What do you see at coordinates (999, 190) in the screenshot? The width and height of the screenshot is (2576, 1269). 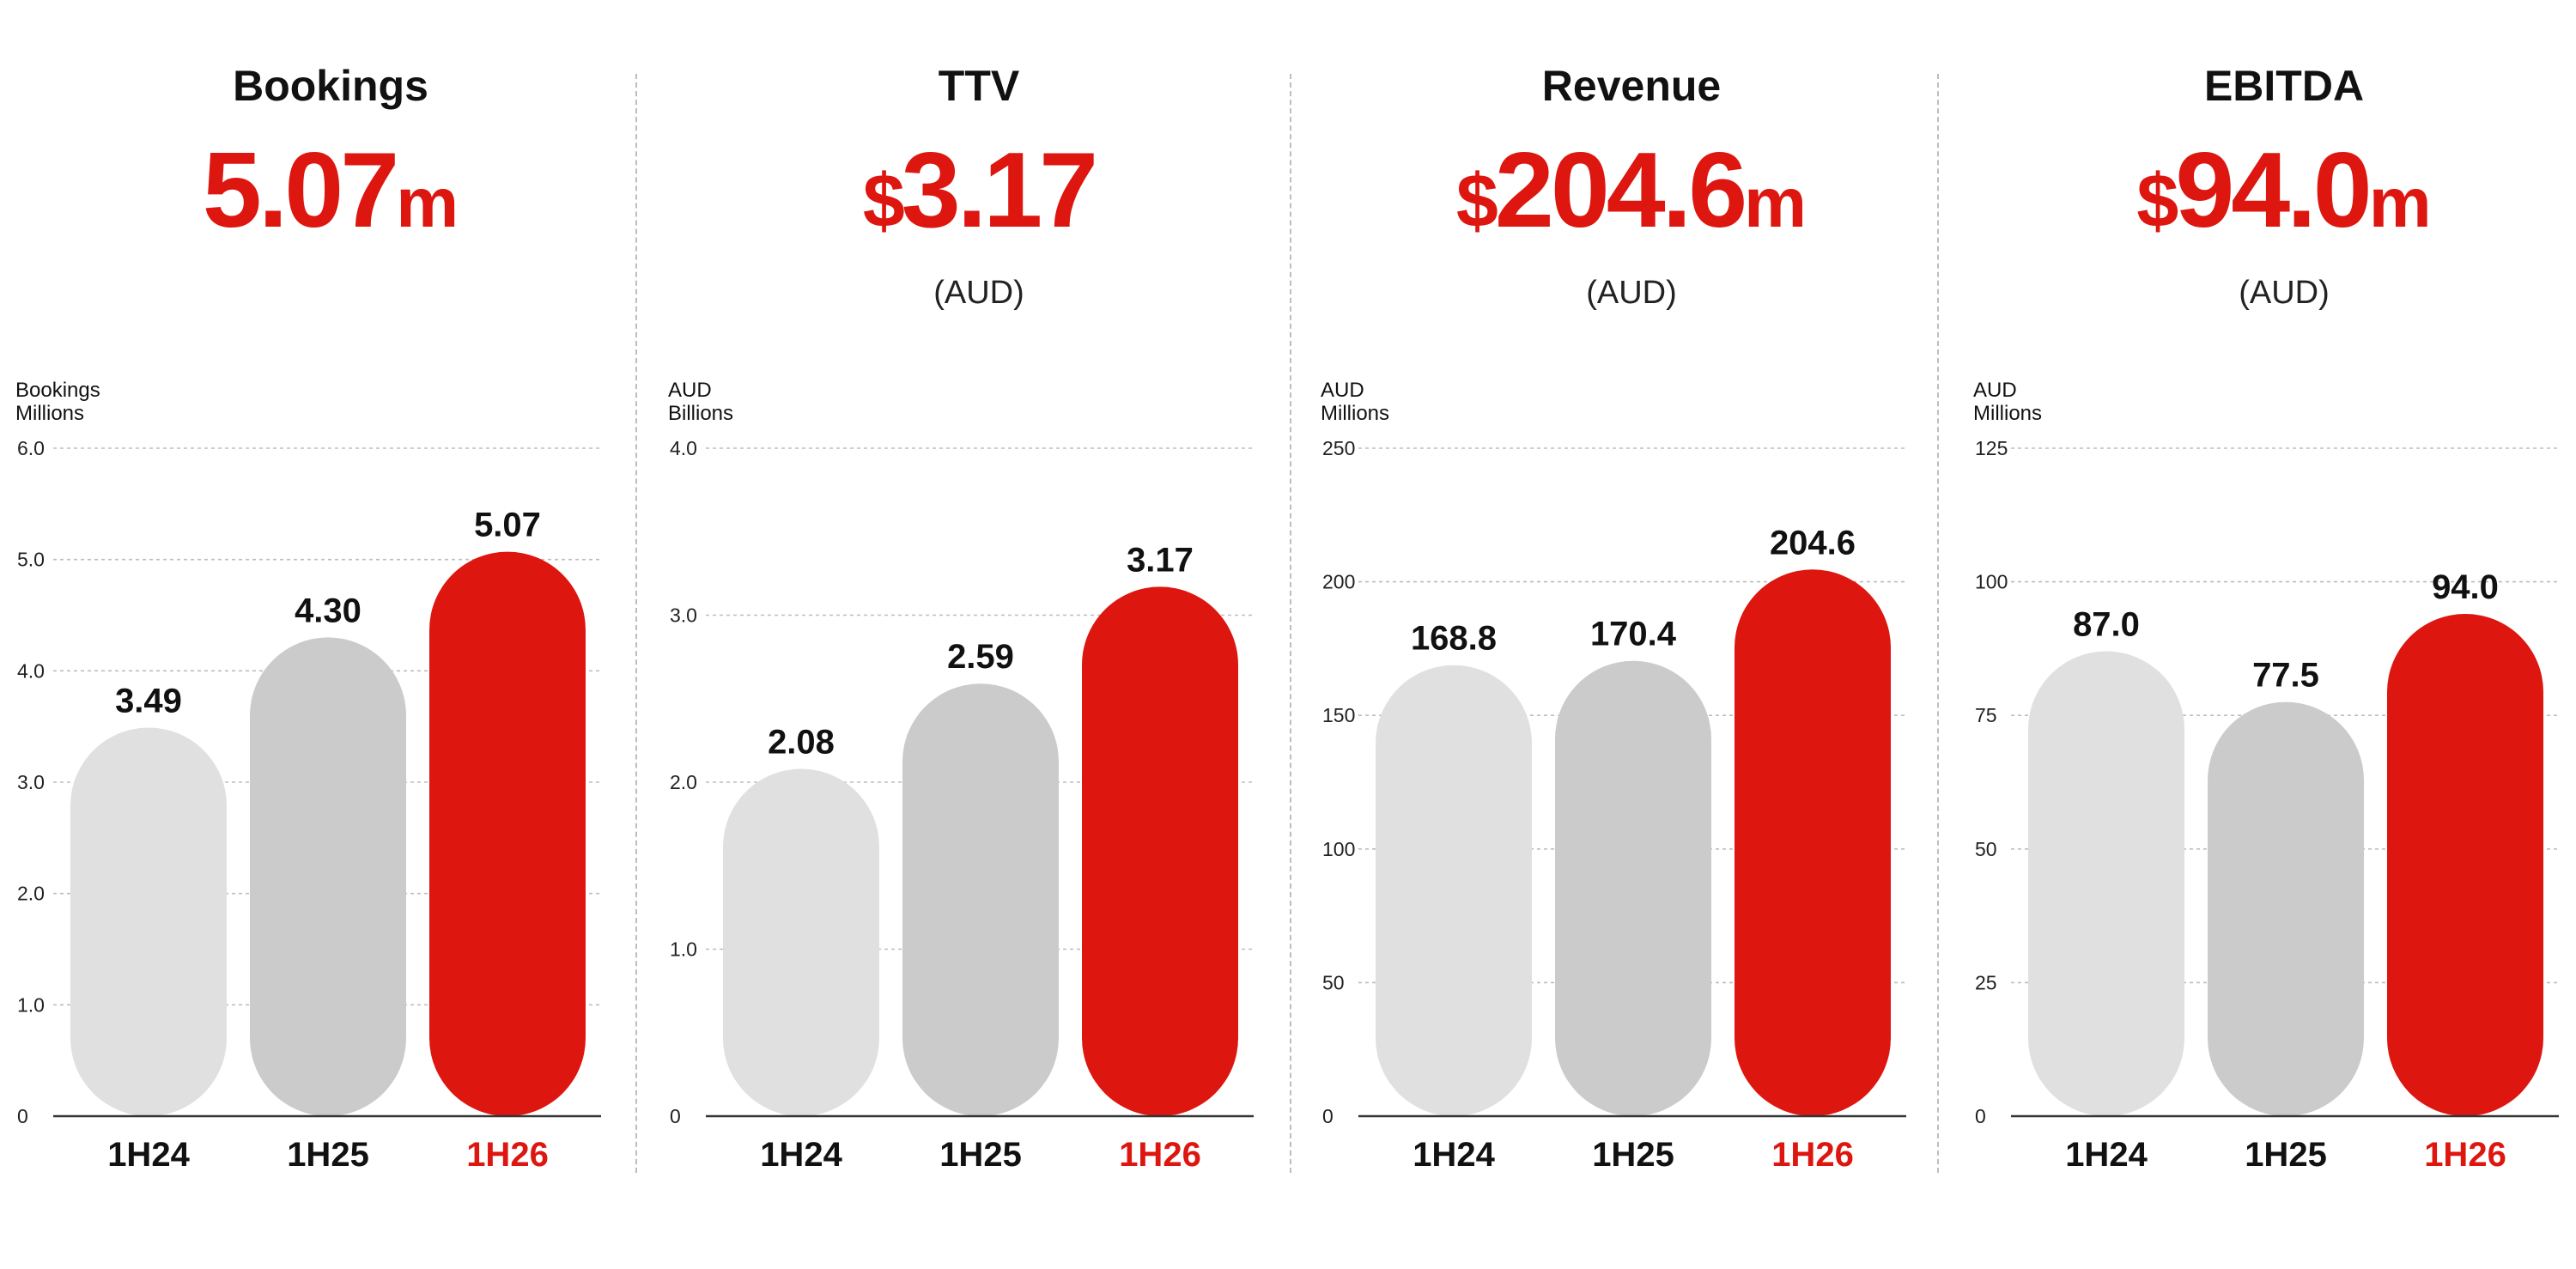 I see `headline-number: 3.17` at bounding box center [999, 190].